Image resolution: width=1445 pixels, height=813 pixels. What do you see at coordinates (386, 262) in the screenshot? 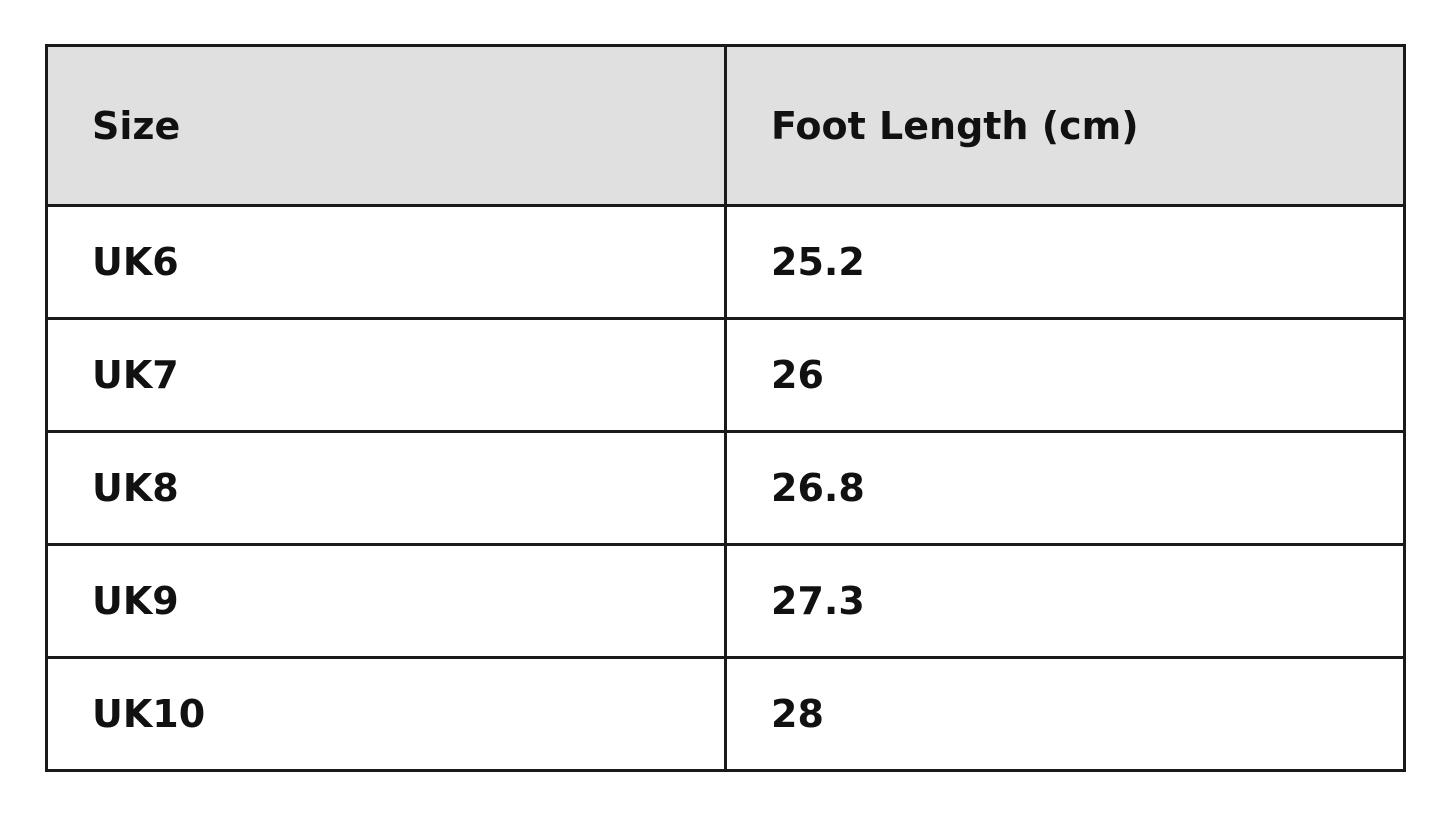
I see `size-cell: UK6` at bounding box center [386, 262].